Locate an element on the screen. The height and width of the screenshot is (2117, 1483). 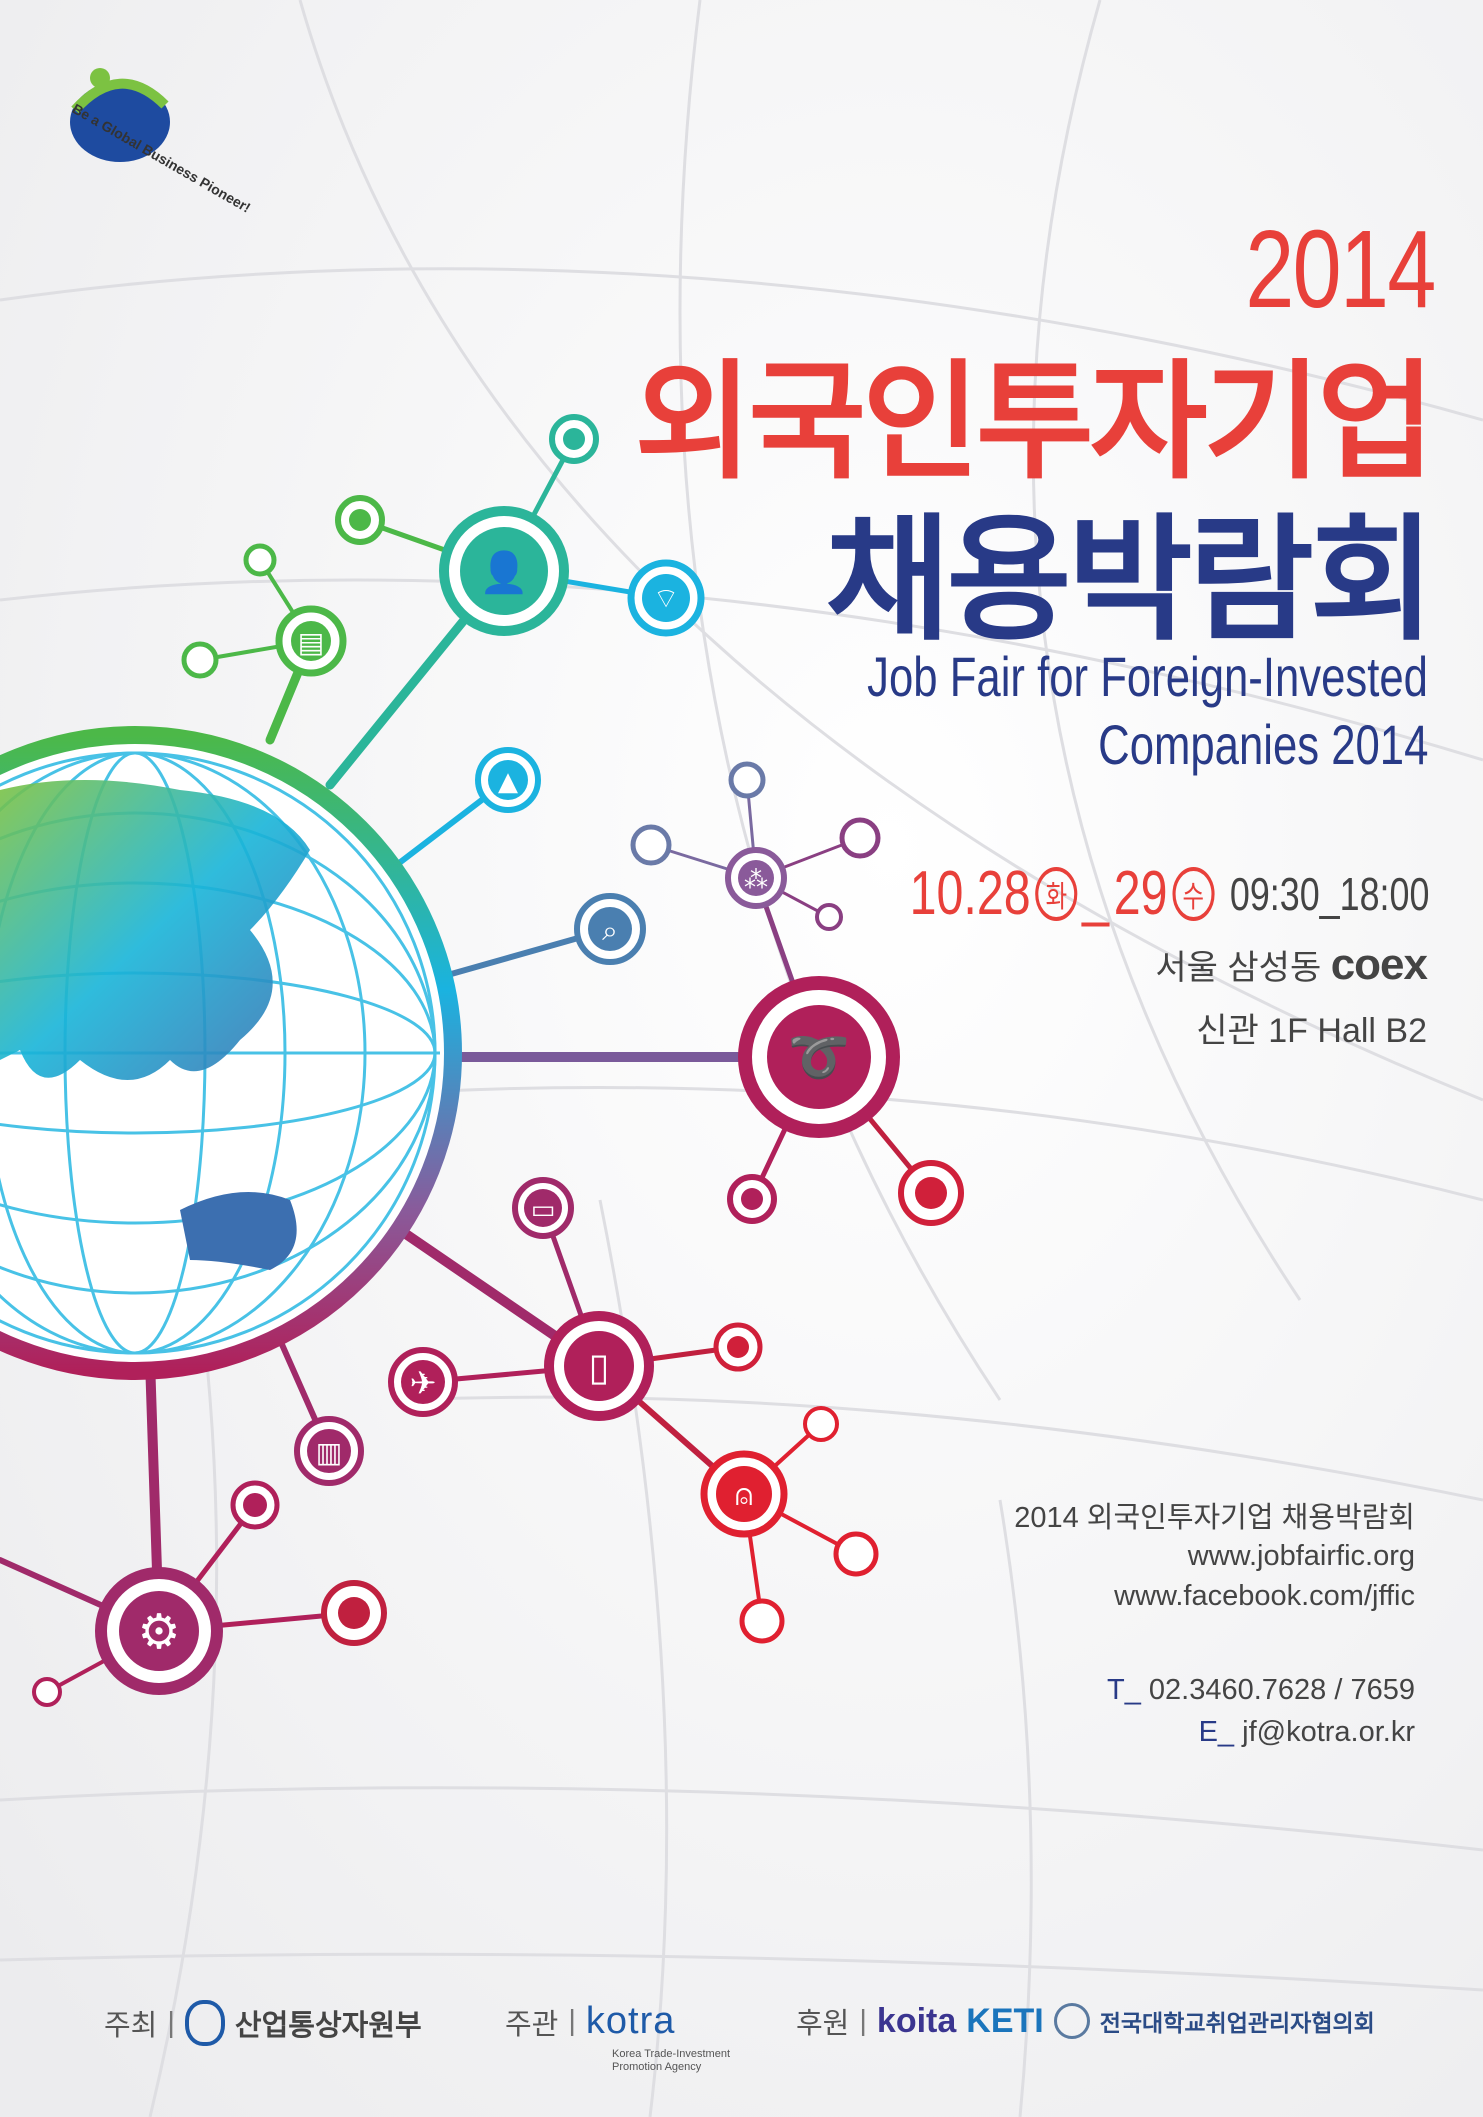
phone: T_ 02.3460.7628 / 7659 is located at coordinates (1261, 1690).